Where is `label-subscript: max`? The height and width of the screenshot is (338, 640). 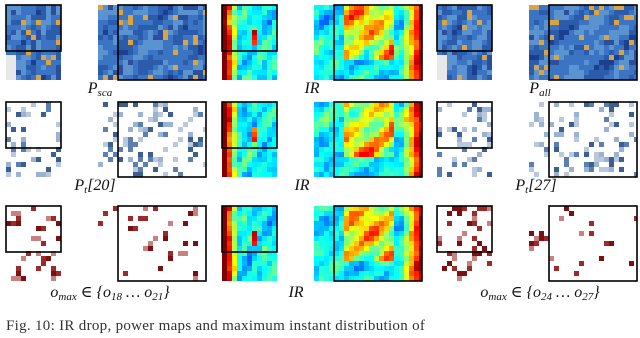
label-subscript: max is located at coordinates (497, 297).